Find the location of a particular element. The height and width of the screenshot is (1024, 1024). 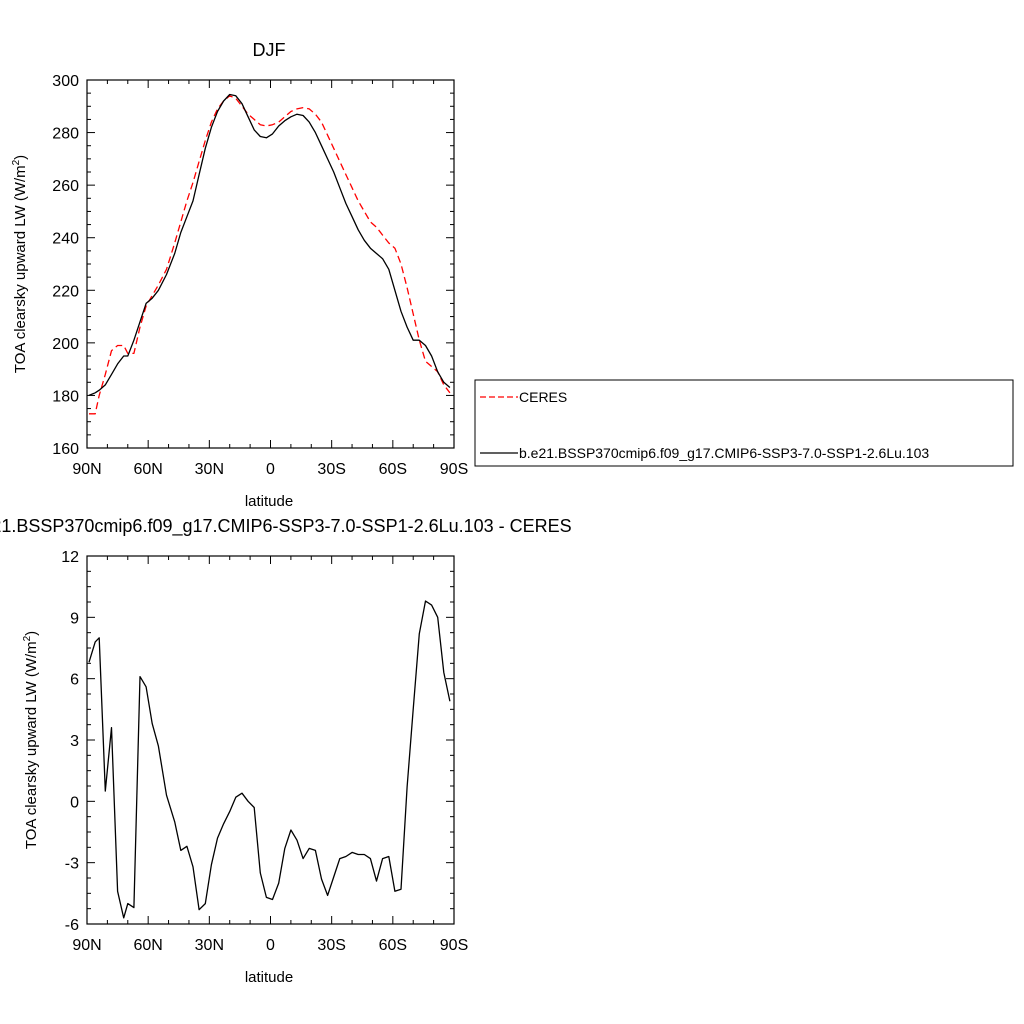

y-tick-label: 240 is located at coordinates (65, 239).